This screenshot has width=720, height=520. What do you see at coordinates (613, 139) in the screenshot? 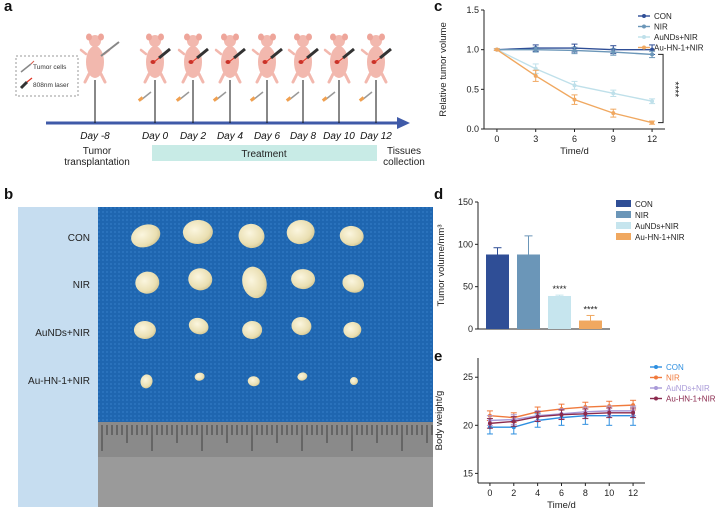
I see `x-tick-label: 9` at bounding box center [613, 139].